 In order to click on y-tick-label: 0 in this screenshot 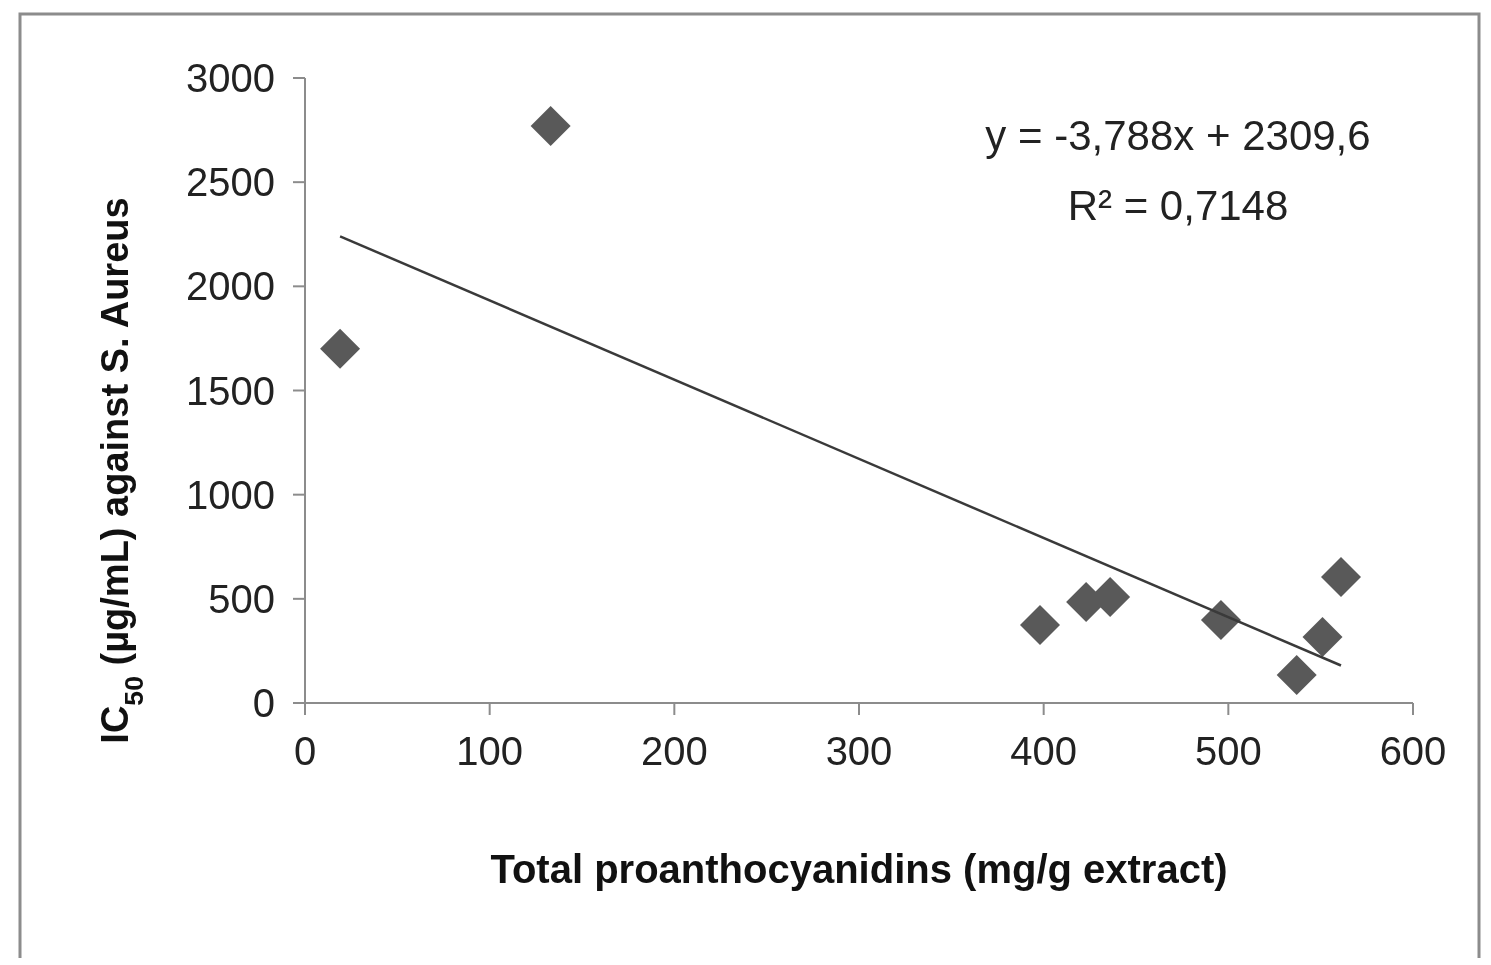, I will do `click(263, 703)`.